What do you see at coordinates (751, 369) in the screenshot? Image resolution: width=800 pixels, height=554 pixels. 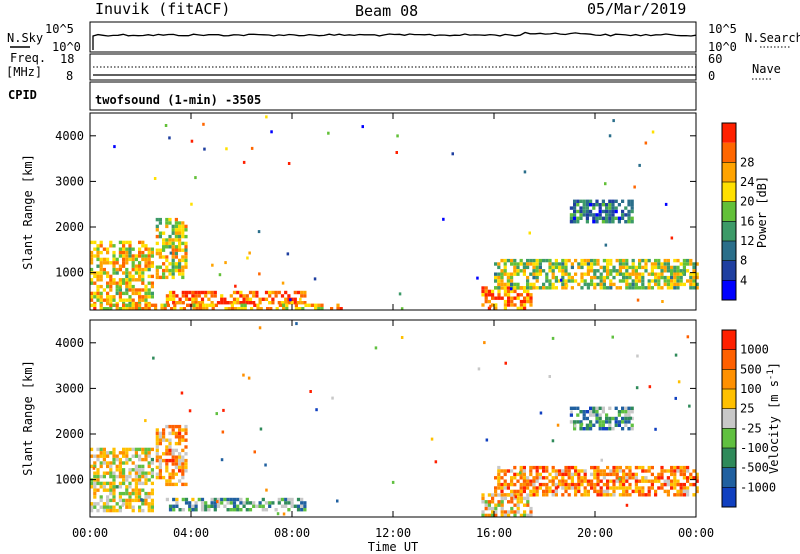 I see `colorbar-tick-label: 500` at bounding box center [751, 369].